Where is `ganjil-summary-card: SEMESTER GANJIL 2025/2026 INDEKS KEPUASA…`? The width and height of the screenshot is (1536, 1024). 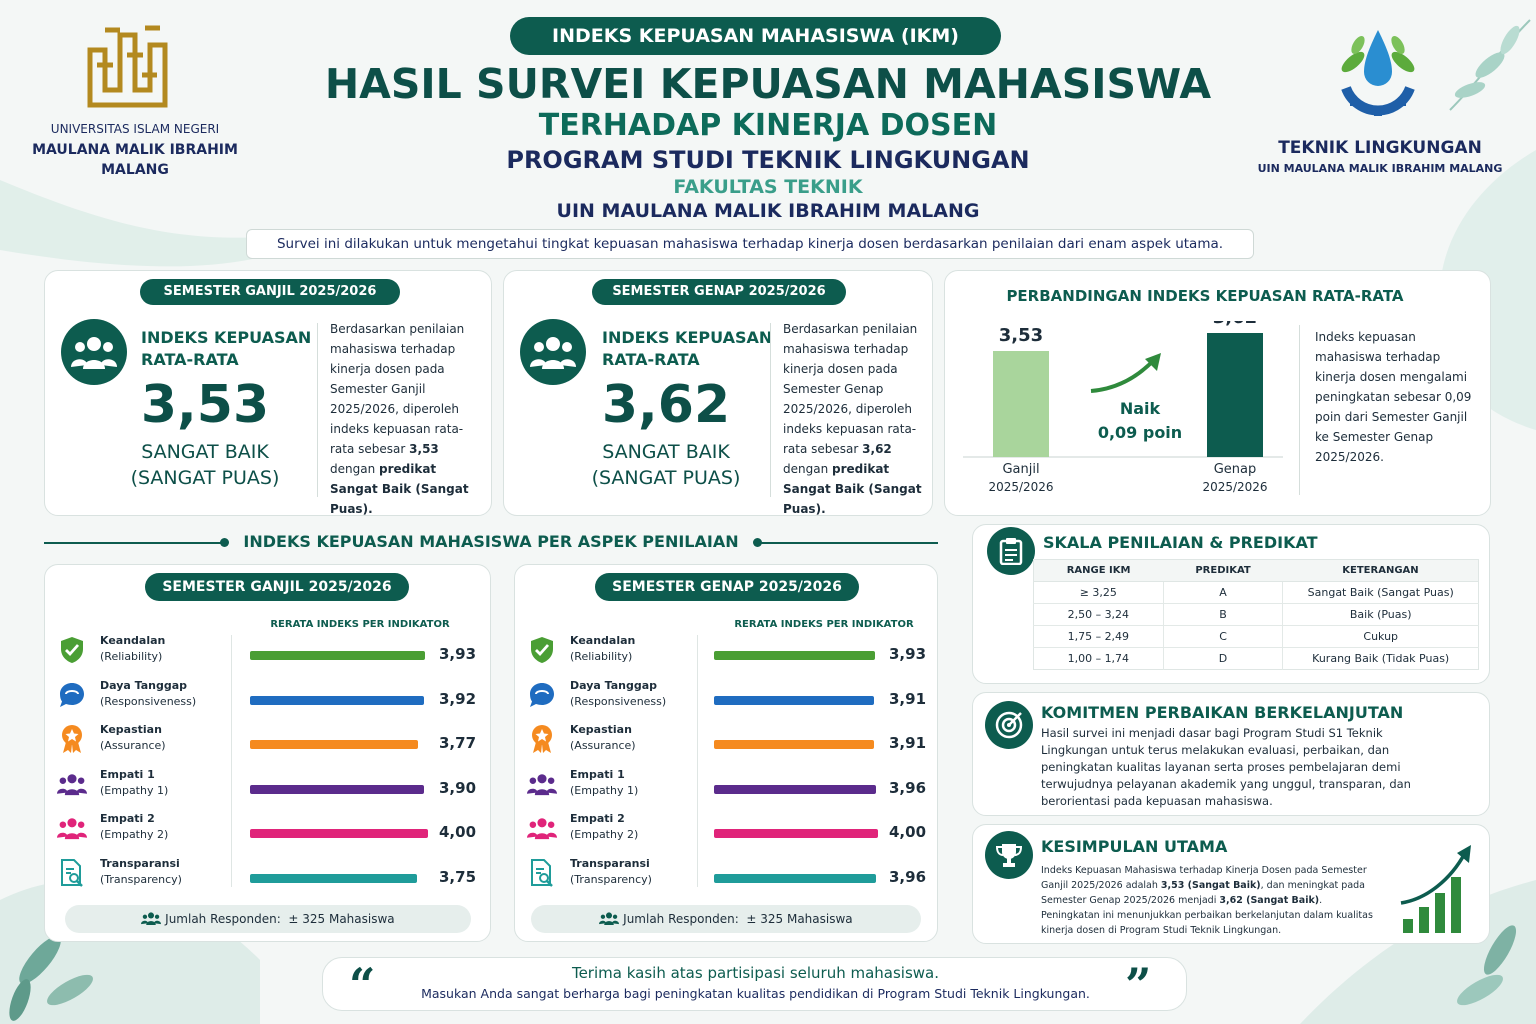
ganjil-summary-card: SEMESTER GANJIL 2025/2026 INDEKS KEPUASA… is located at coordinates (268, 393).